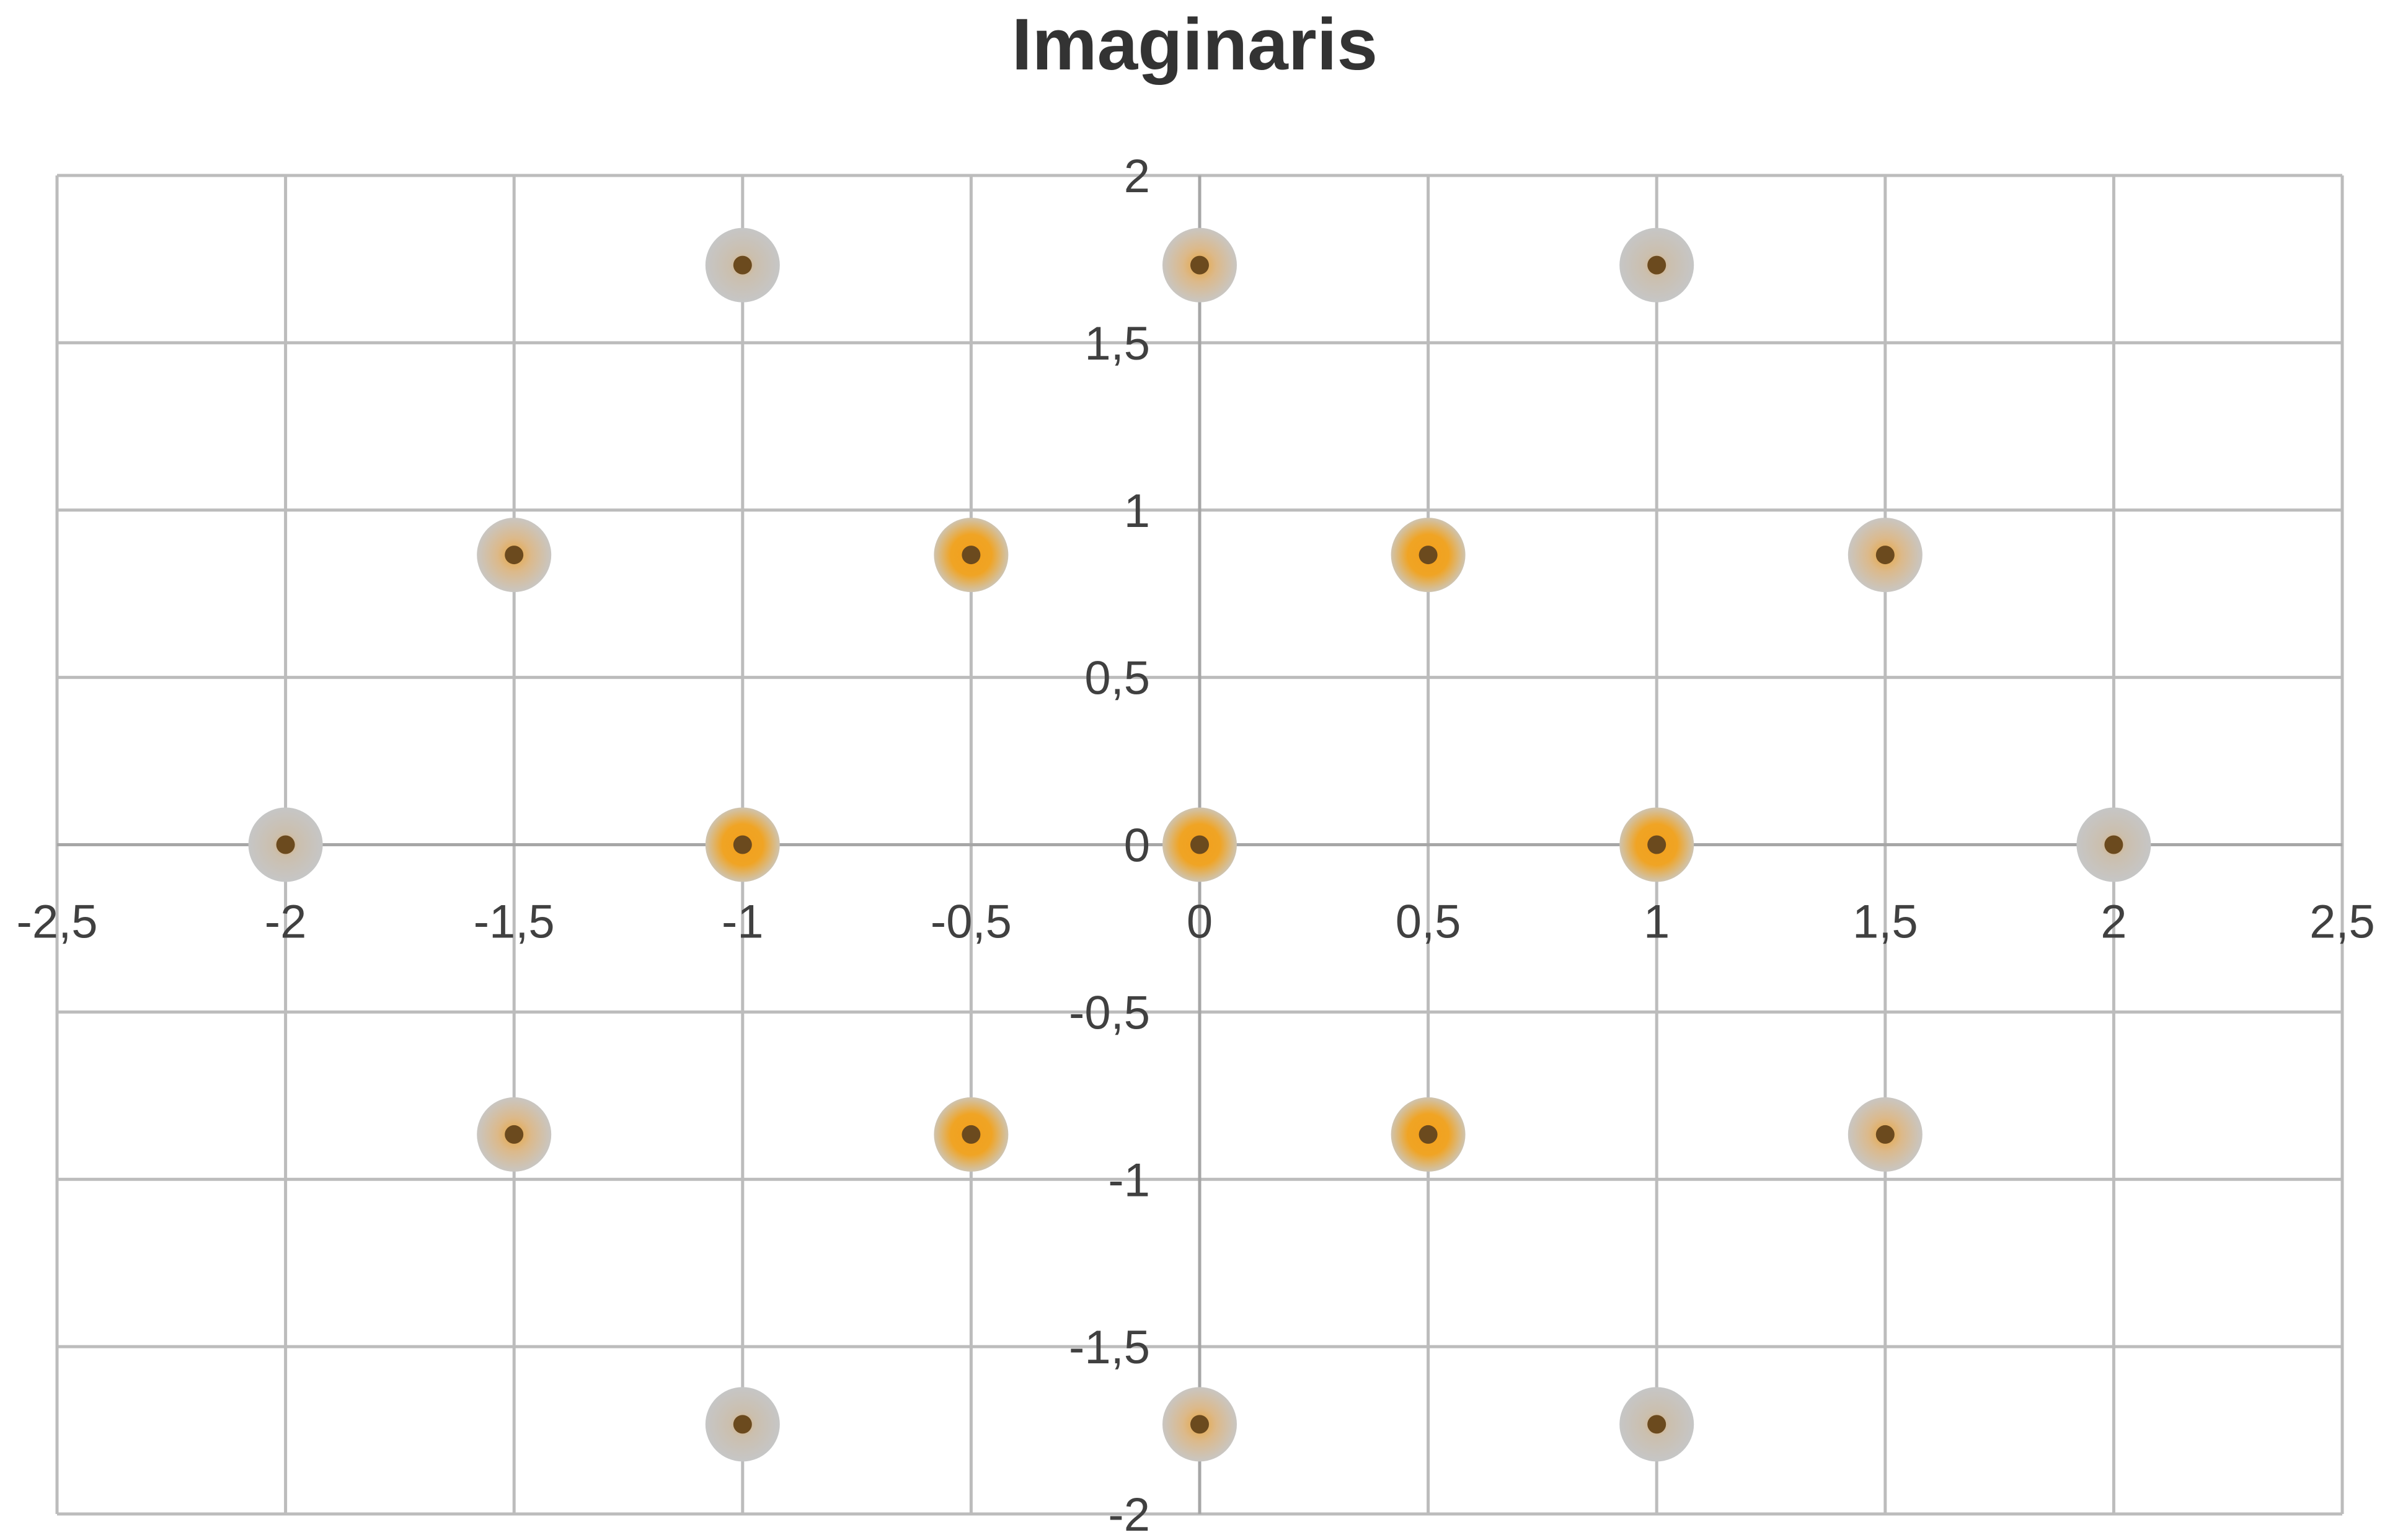  Describe the element at coordinates (1885, 922) in the screenshot. I see `x-tick-label: 1,5` at that location.